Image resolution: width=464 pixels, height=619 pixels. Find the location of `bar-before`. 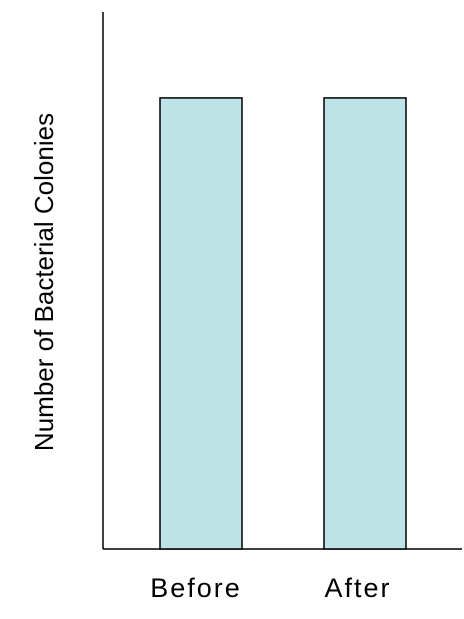

bar-before is located at coordinates (201, 323).